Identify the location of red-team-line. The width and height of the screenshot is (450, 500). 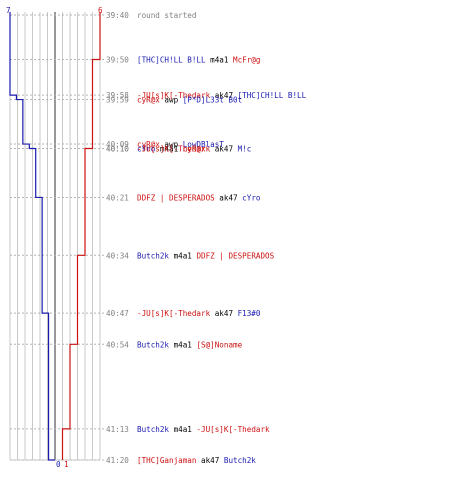
(81, 236).